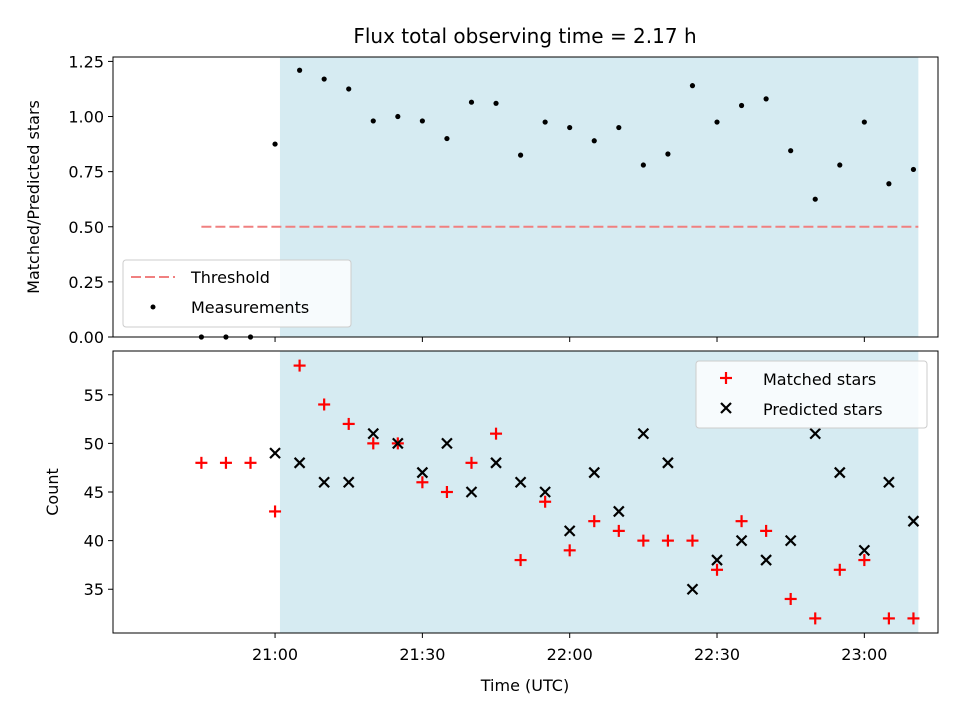  What do you see at coordinates (94, 492) in the screenshot?
I see `bottom-y-tick-label: 45` at bounding box center [94, 492].